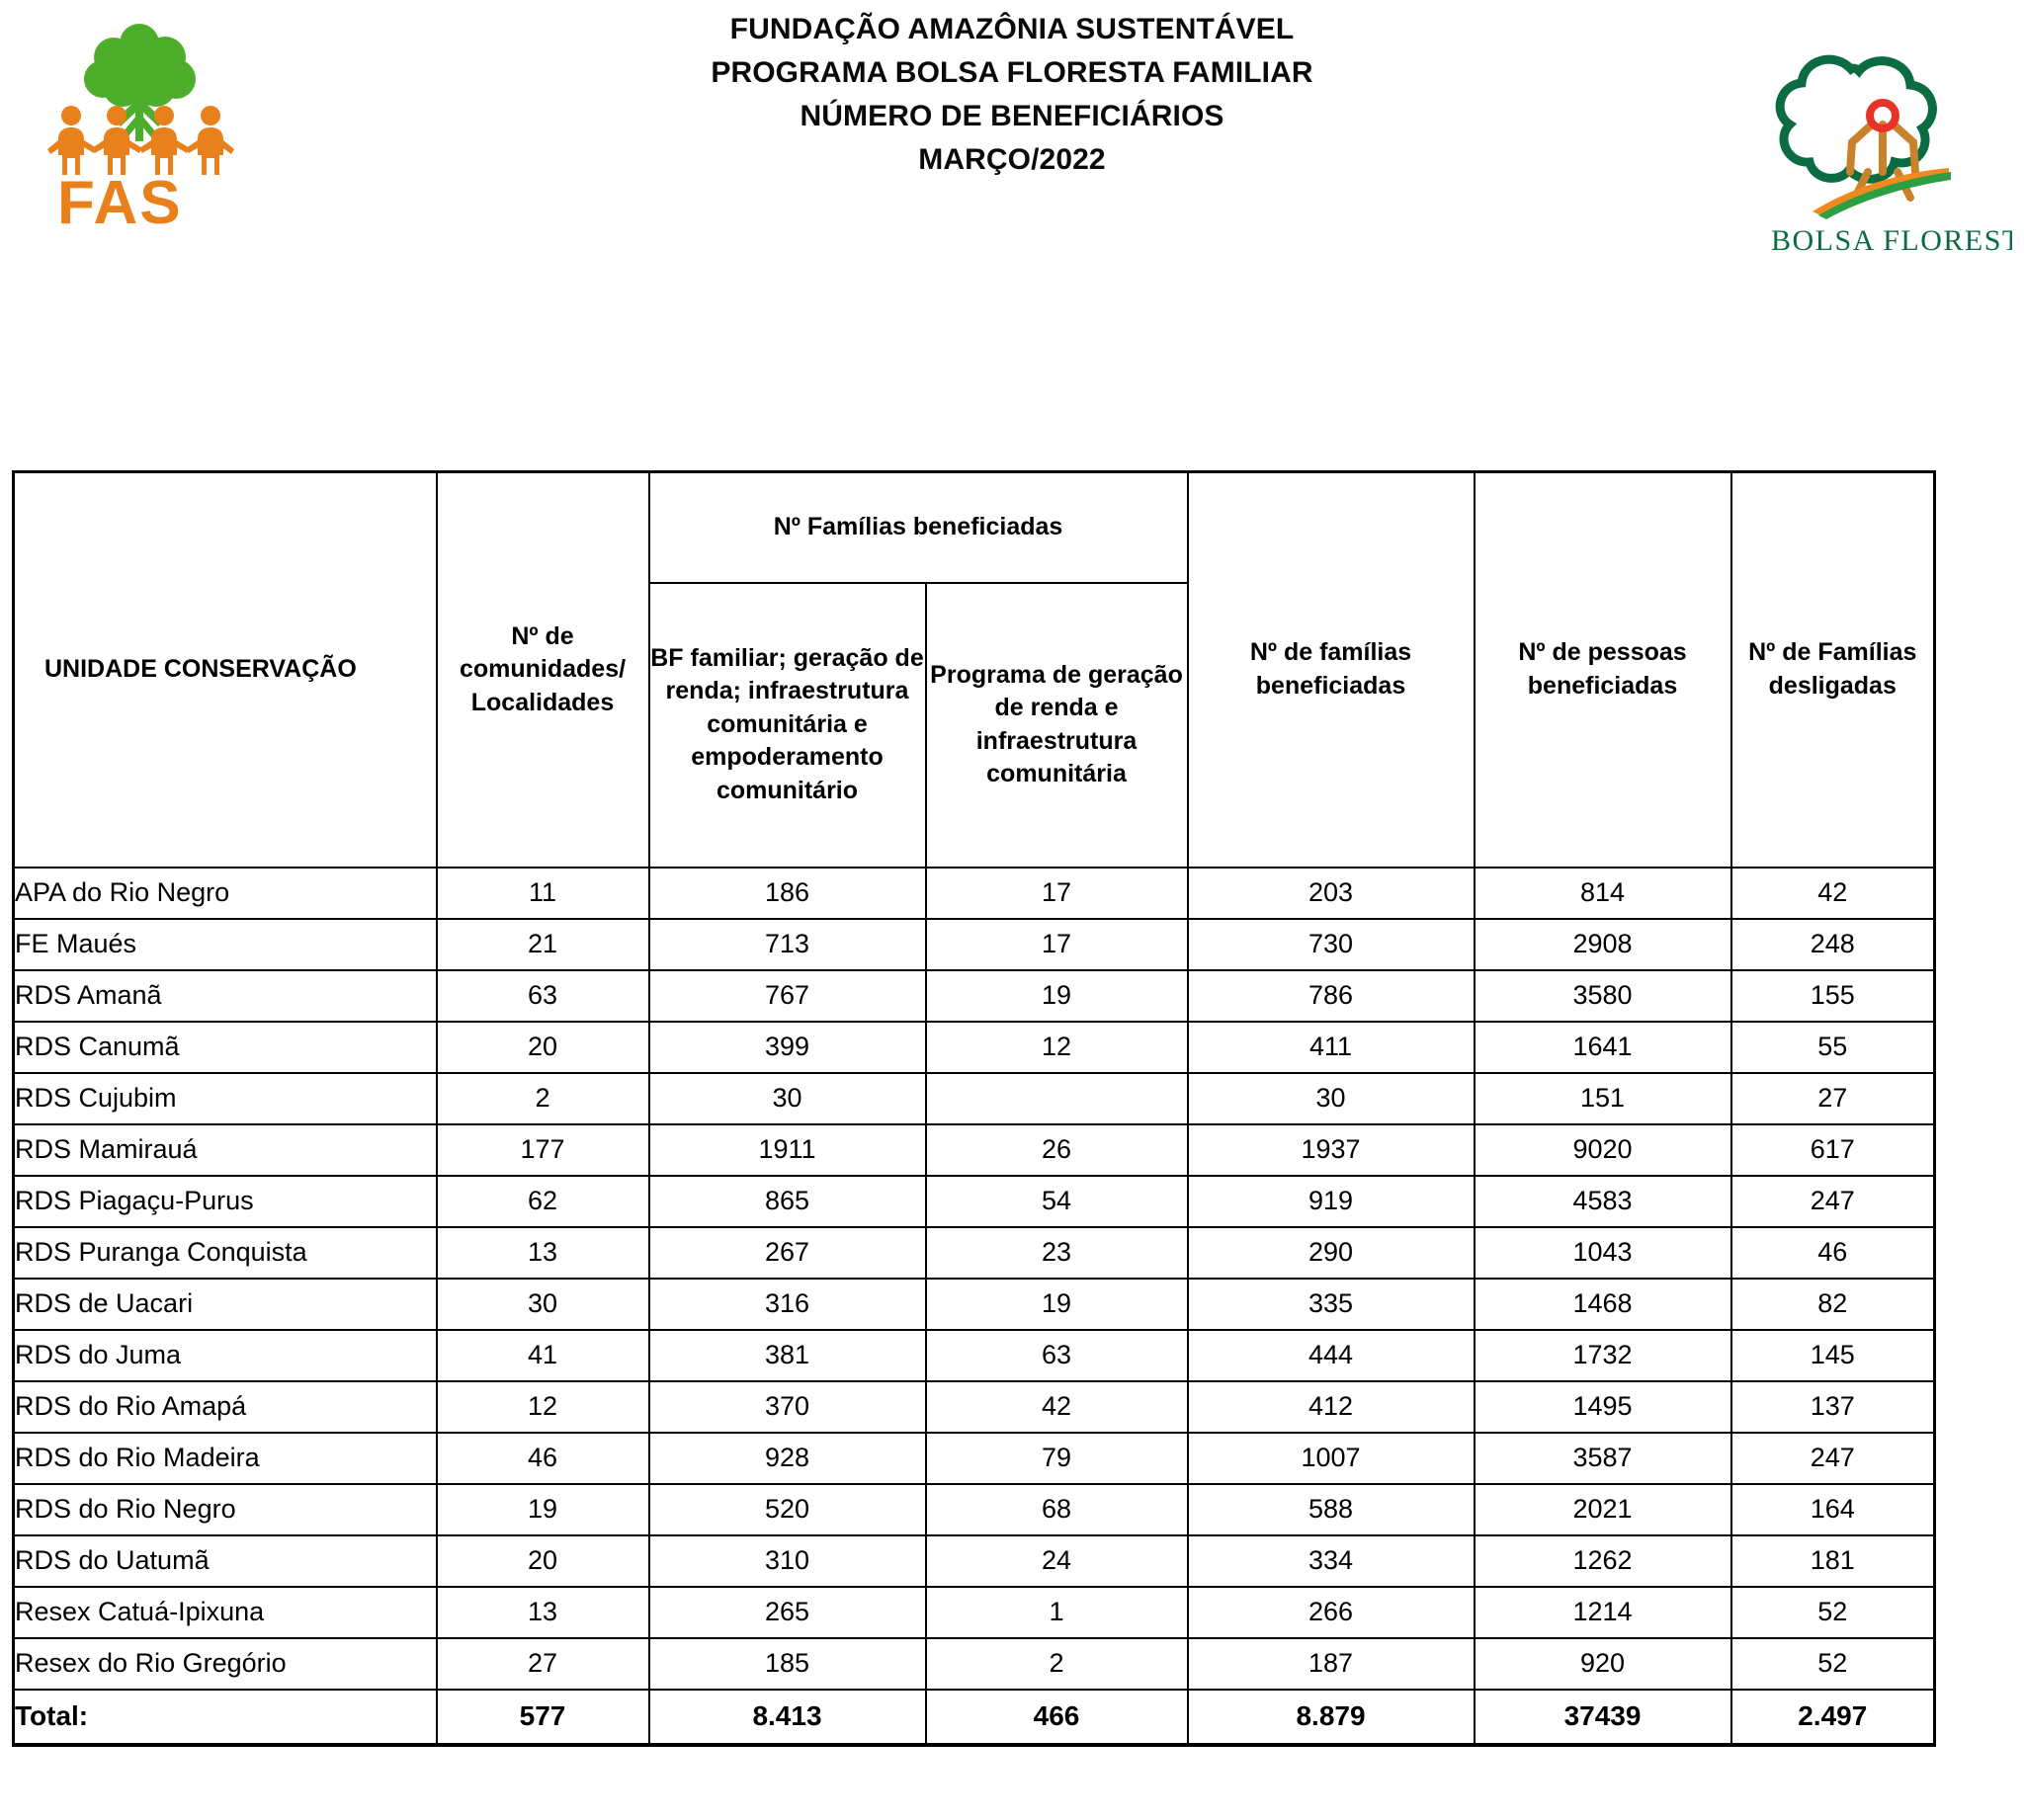  What do you see at coordinates (1602, 995) in the screenshot?
I see `cell-pessoas: 3580` at bounding box center [1602, 995].